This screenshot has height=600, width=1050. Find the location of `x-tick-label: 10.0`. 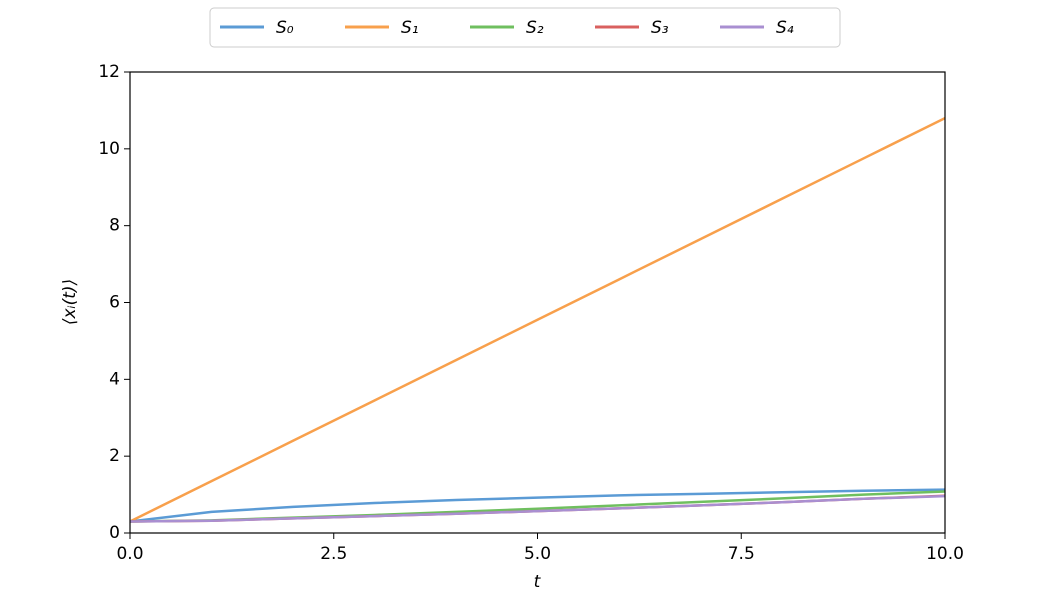

x-tick-label: 10.0 is located at coordinates (945, 554).